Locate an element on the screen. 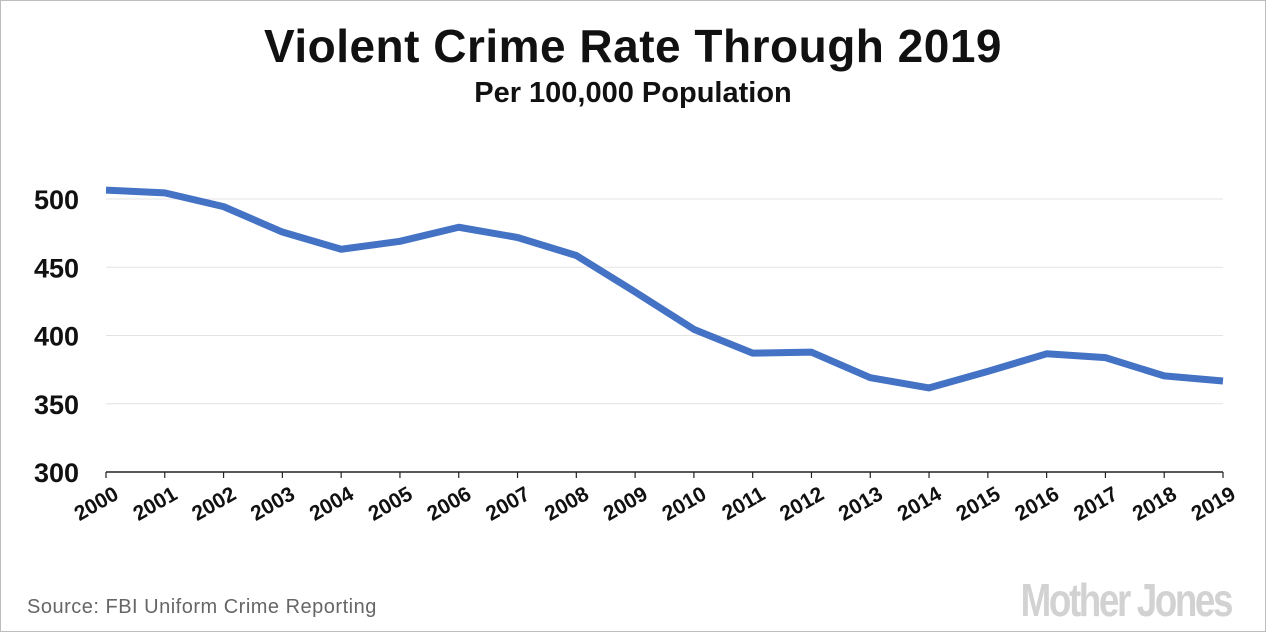 This screenshot has width=1266, height=632. chart-title: Violent Crime Rate Through 2019 is located at coordinates (633, 46).